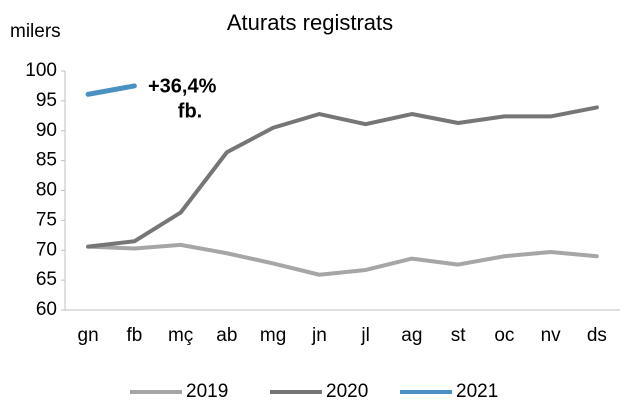  What do you see at coordinates (88, 335) in the screenshot?
I see `x-tick-label: gn` at bounding box center [88, 335].